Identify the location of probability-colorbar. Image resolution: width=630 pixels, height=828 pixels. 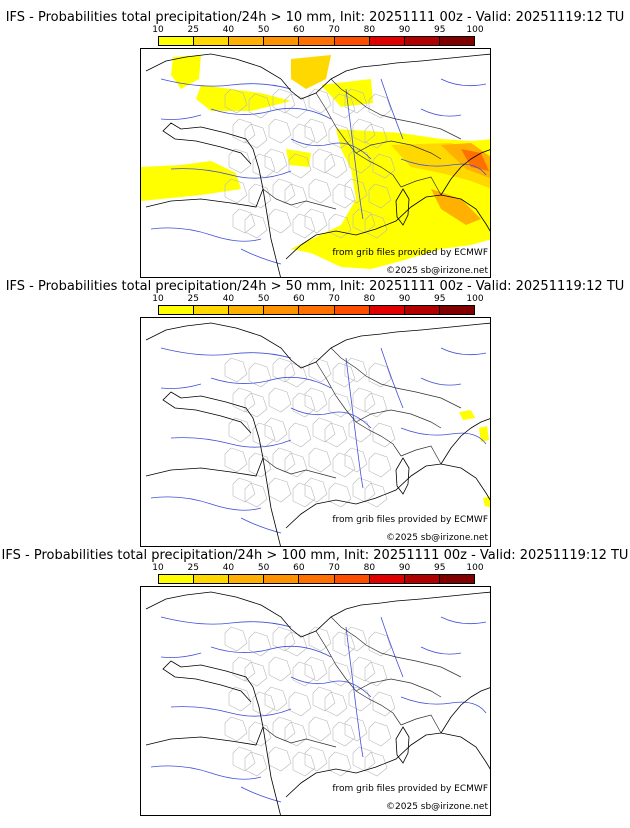
(316, 579).